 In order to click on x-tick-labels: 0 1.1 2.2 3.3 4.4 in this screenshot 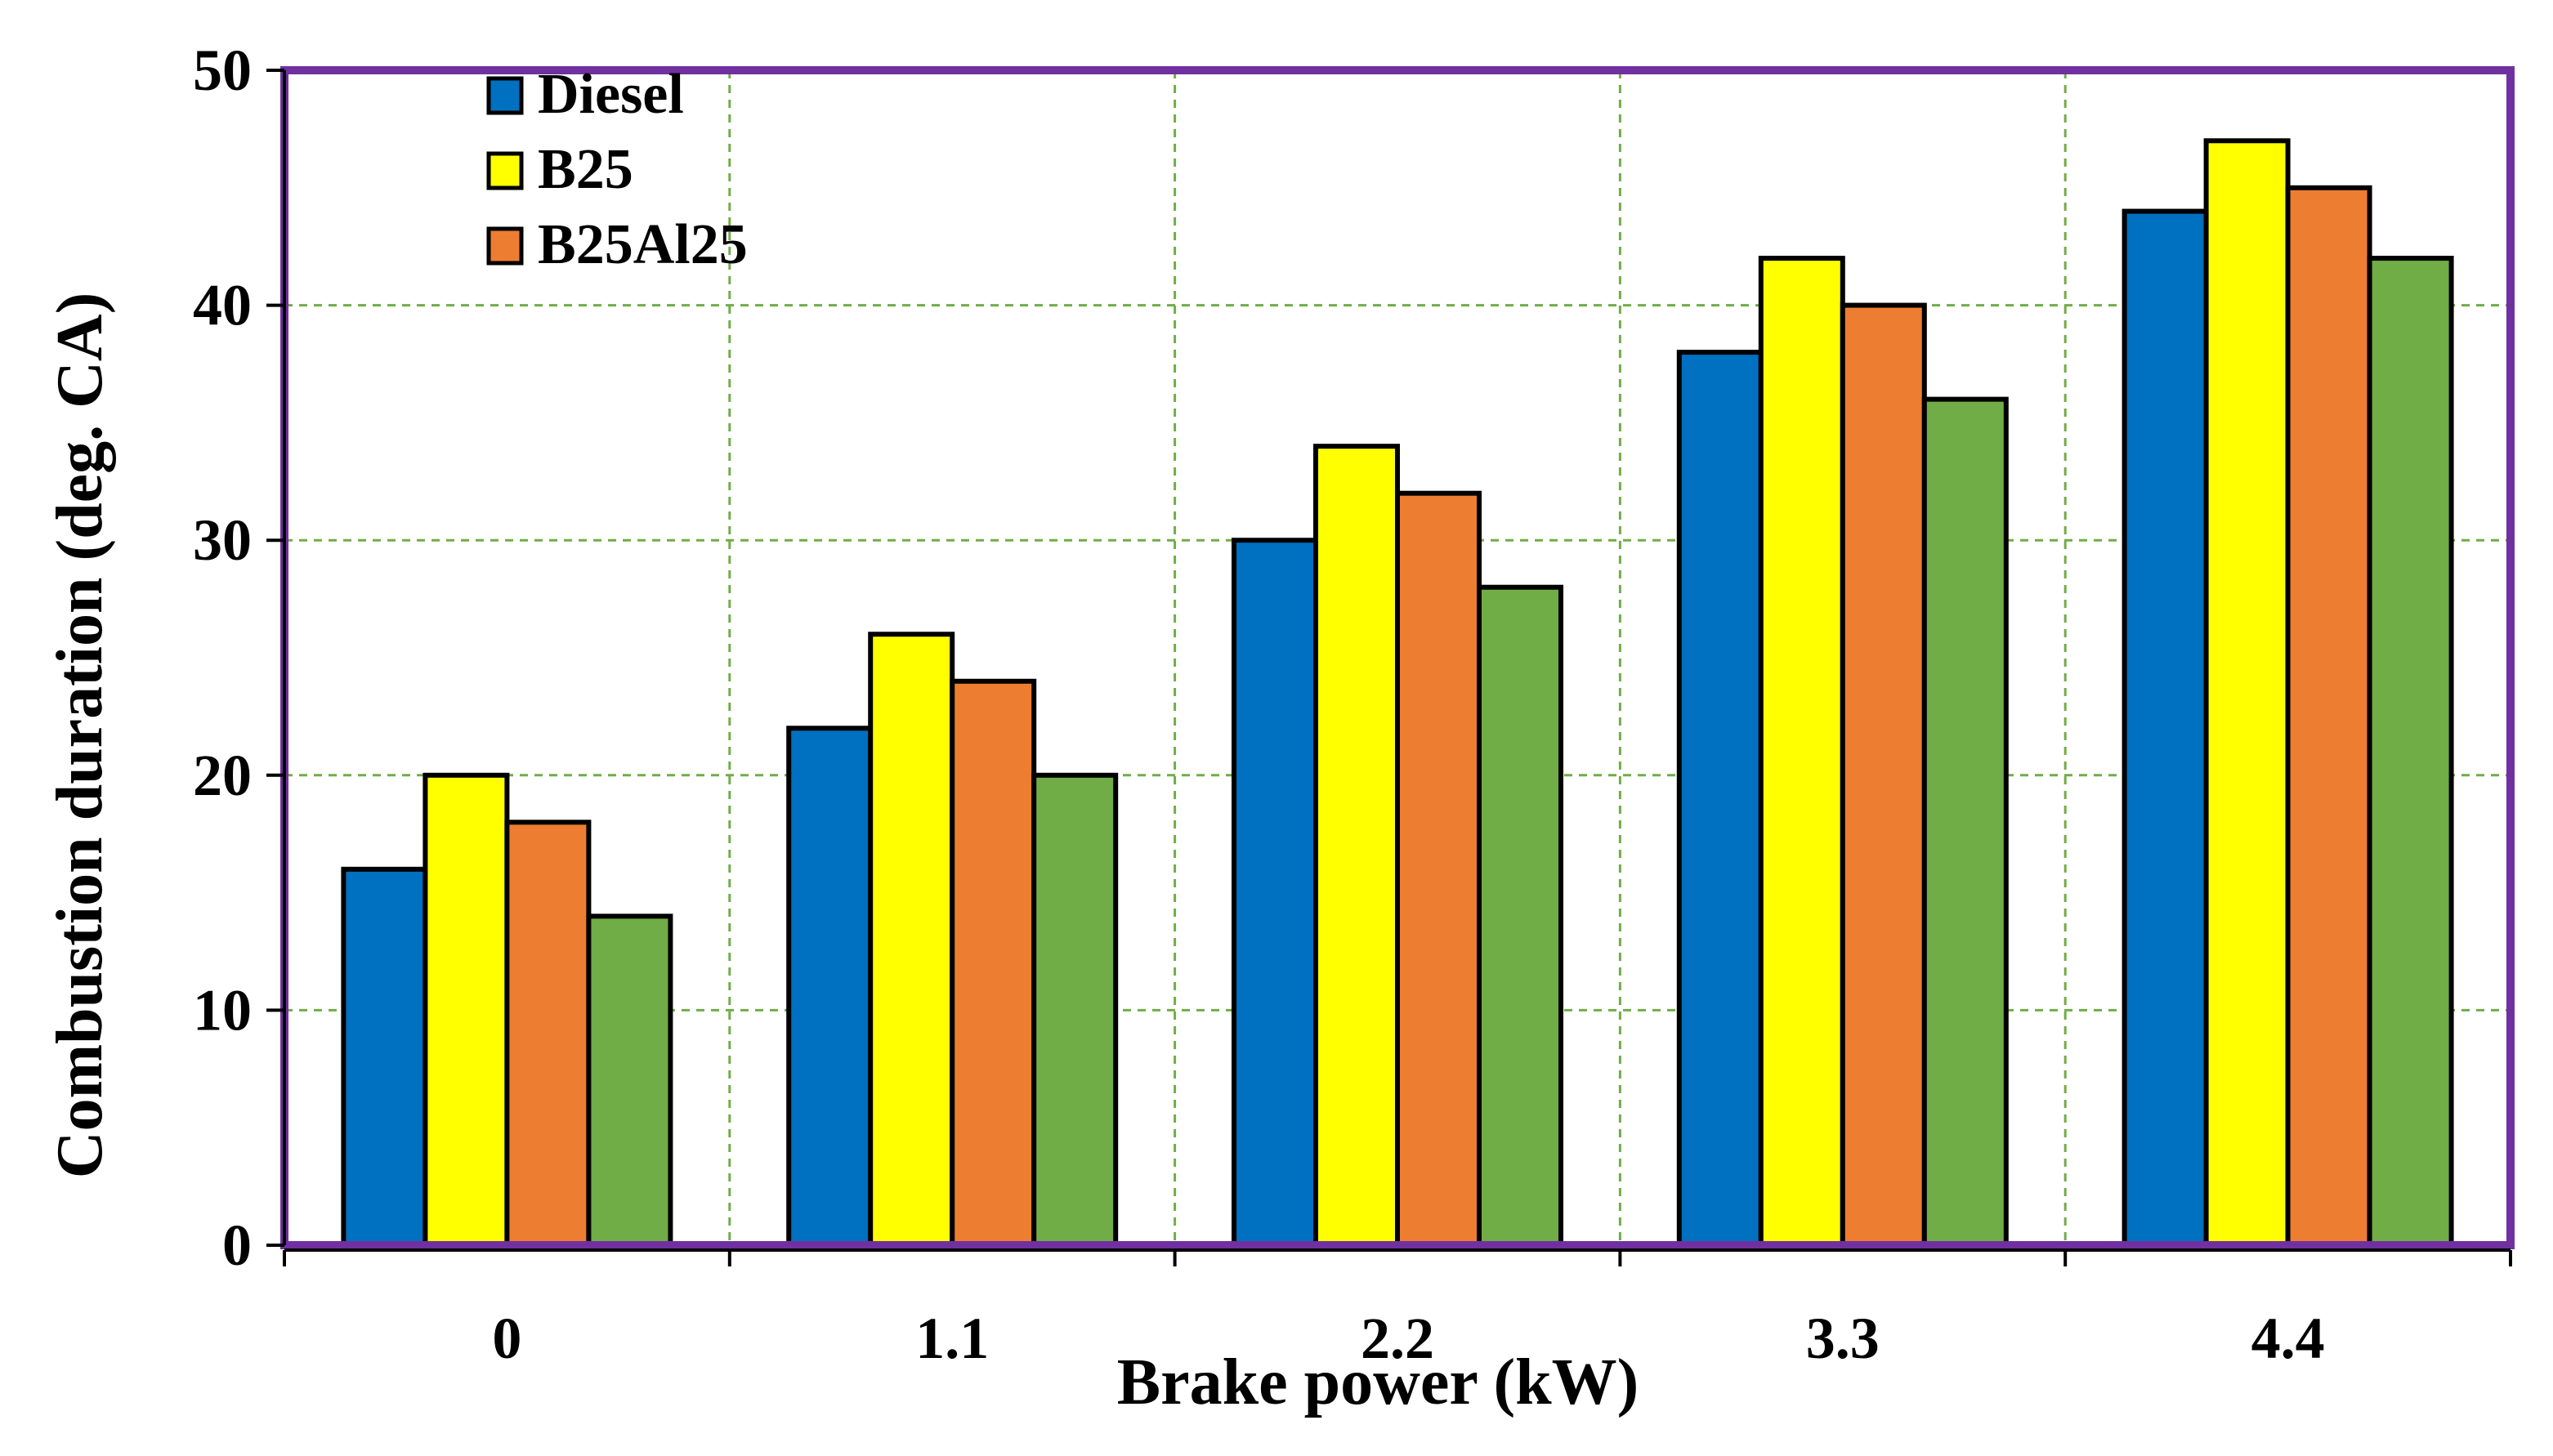, I will do `click(1408, 1338)`.